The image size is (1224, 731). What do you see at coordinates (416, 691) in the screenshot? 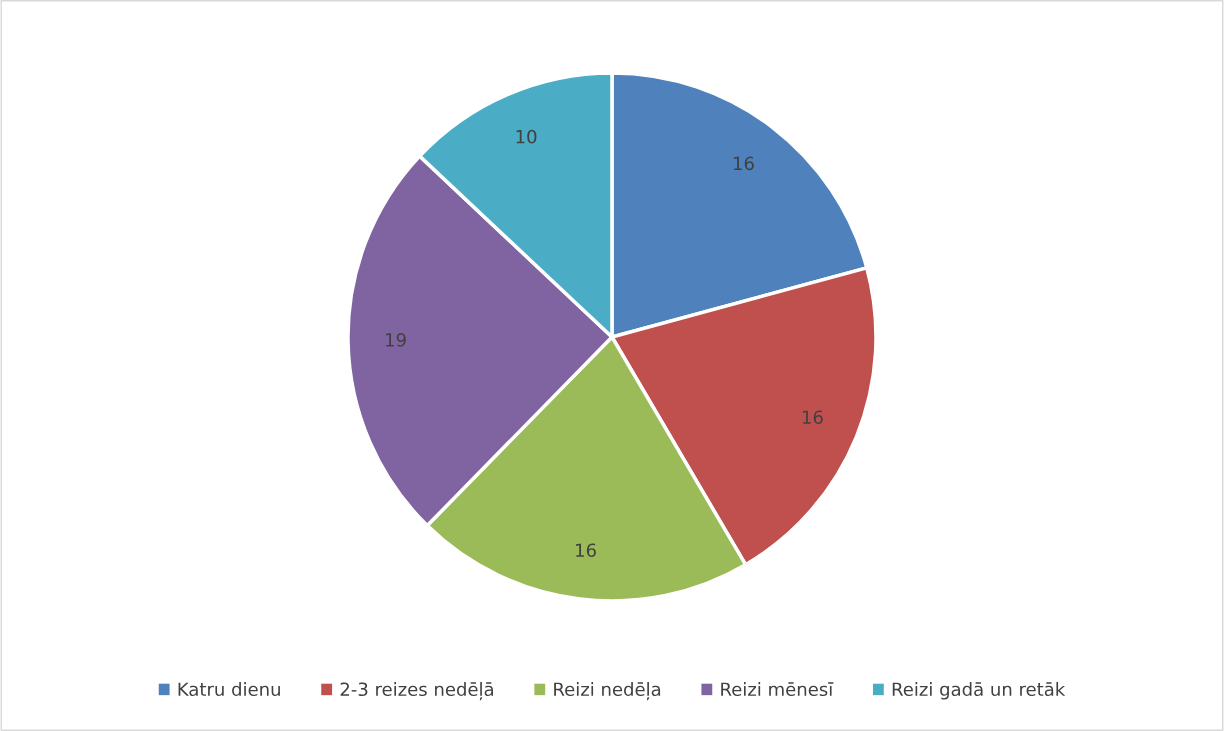
I see `legend-label: 2-3 reizes nedēļā` at bounding box center [416, 691].